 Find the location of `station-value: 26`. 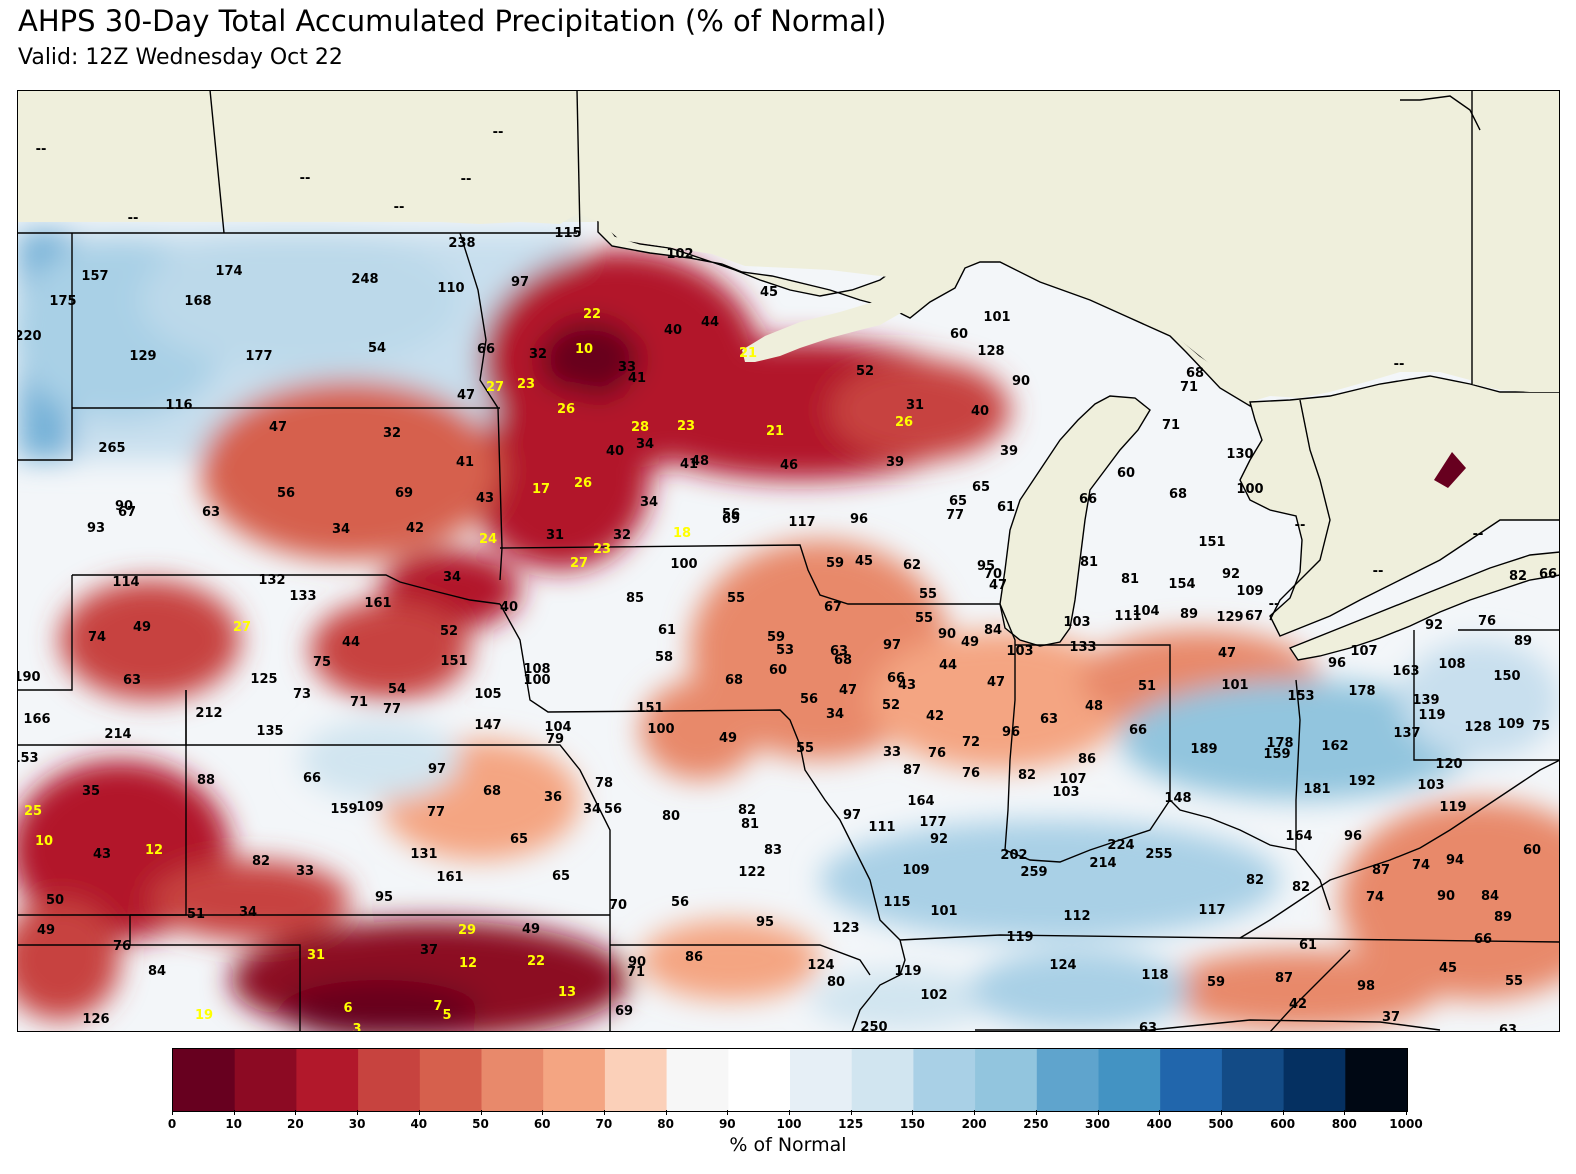

station-value: 26 is located at coordinates (904, 422).